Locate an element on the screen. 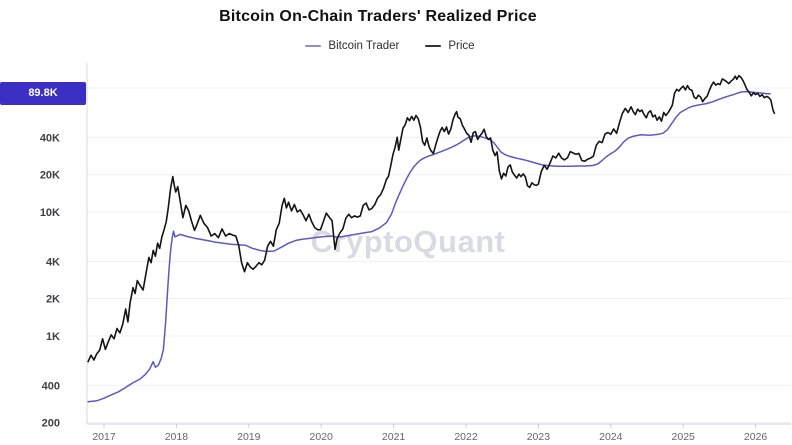 The image size is (792, 445). x-tick-label: 2021 is located at coordinates (394, 437).